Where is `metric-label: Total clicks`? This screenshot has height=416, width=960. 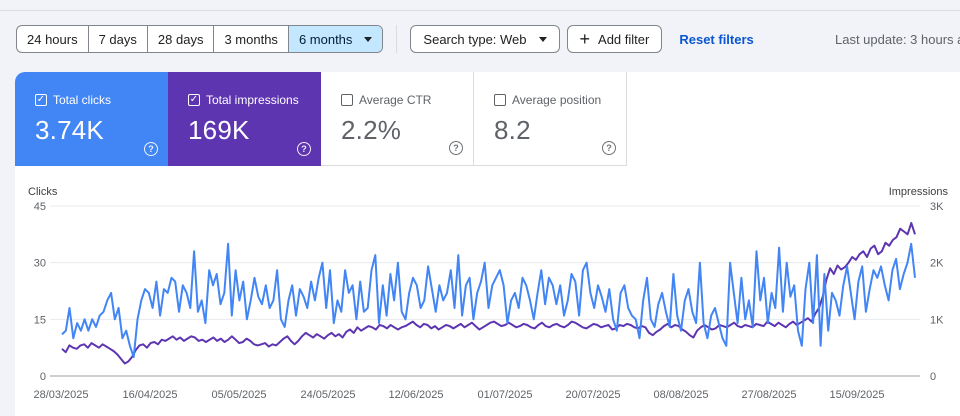
metric-label: Total clicks is located at coordinates (82, 100).